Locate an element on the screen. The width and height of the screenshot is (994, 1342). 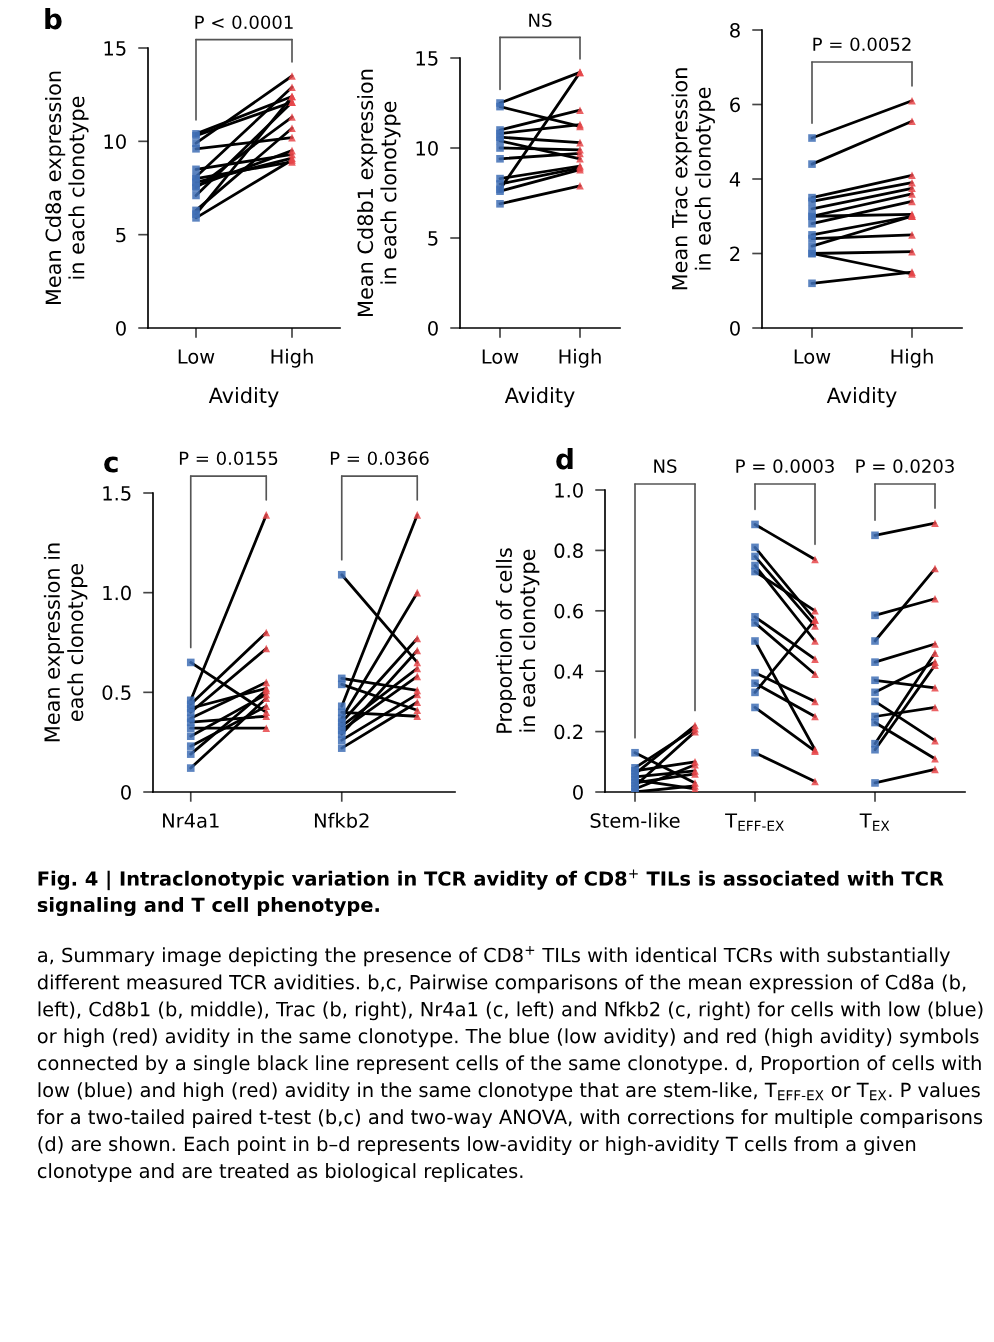
chart-title: b is located at coordinates (53, 19).